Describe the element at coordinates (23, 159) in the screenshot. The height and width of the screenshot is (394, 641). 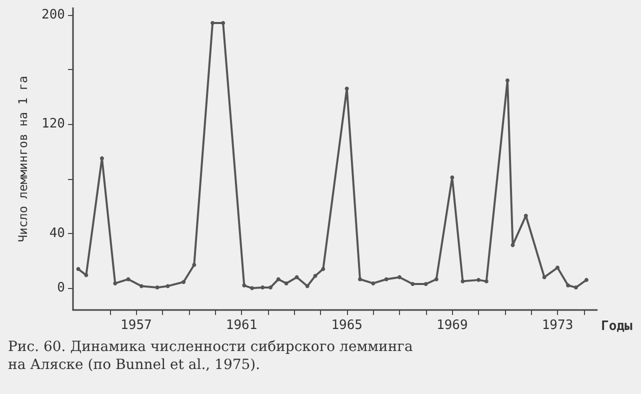
I see `y-axis-title: Число леммингов на 1 га` at that location.